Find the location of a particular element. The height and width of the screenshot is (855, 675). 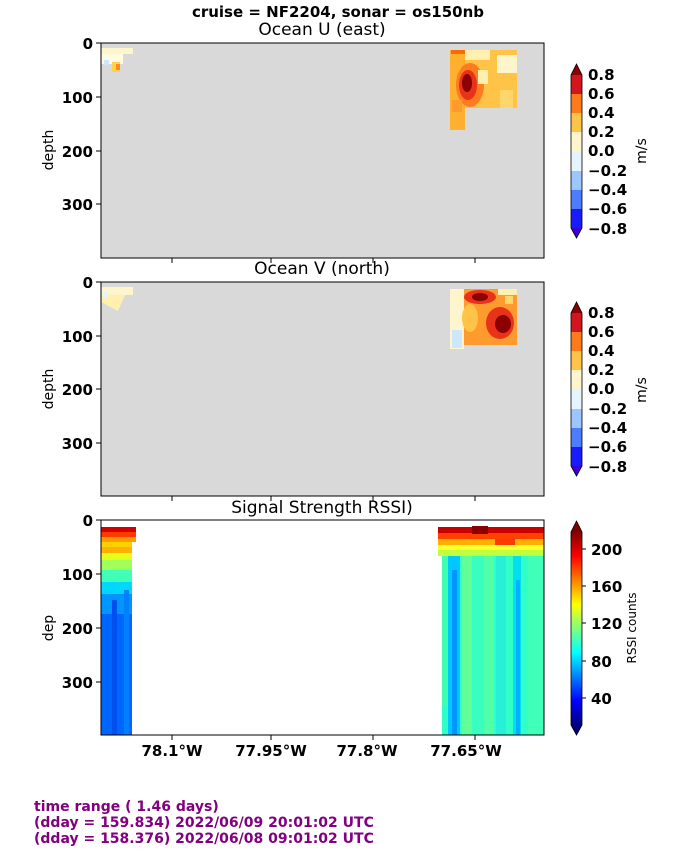

x-tick-label: 78.1°W is located at coordinates (172, 751).